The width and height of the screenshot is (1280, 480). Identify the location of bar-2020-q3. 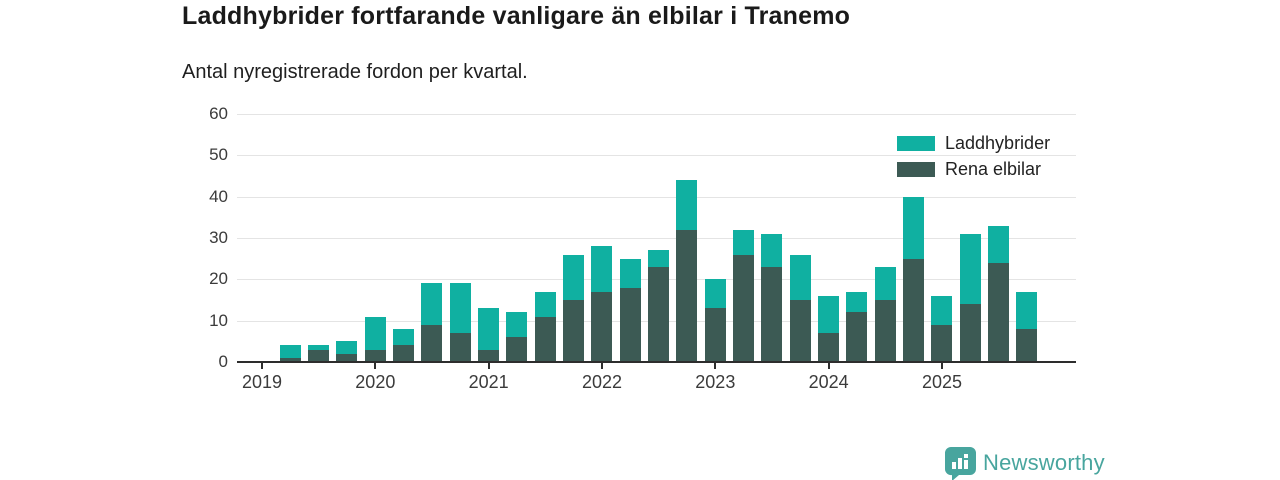
(432, 322).